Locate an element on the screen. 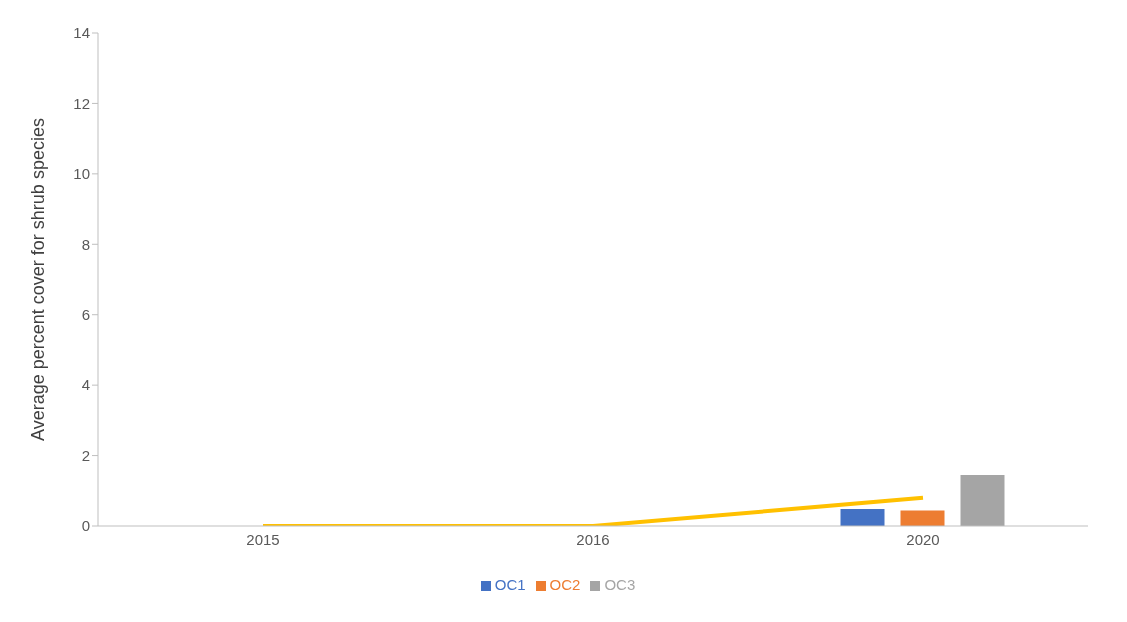 The image size is (1127, 622). legend-label: OC2 is located at coordinates (565, 584).